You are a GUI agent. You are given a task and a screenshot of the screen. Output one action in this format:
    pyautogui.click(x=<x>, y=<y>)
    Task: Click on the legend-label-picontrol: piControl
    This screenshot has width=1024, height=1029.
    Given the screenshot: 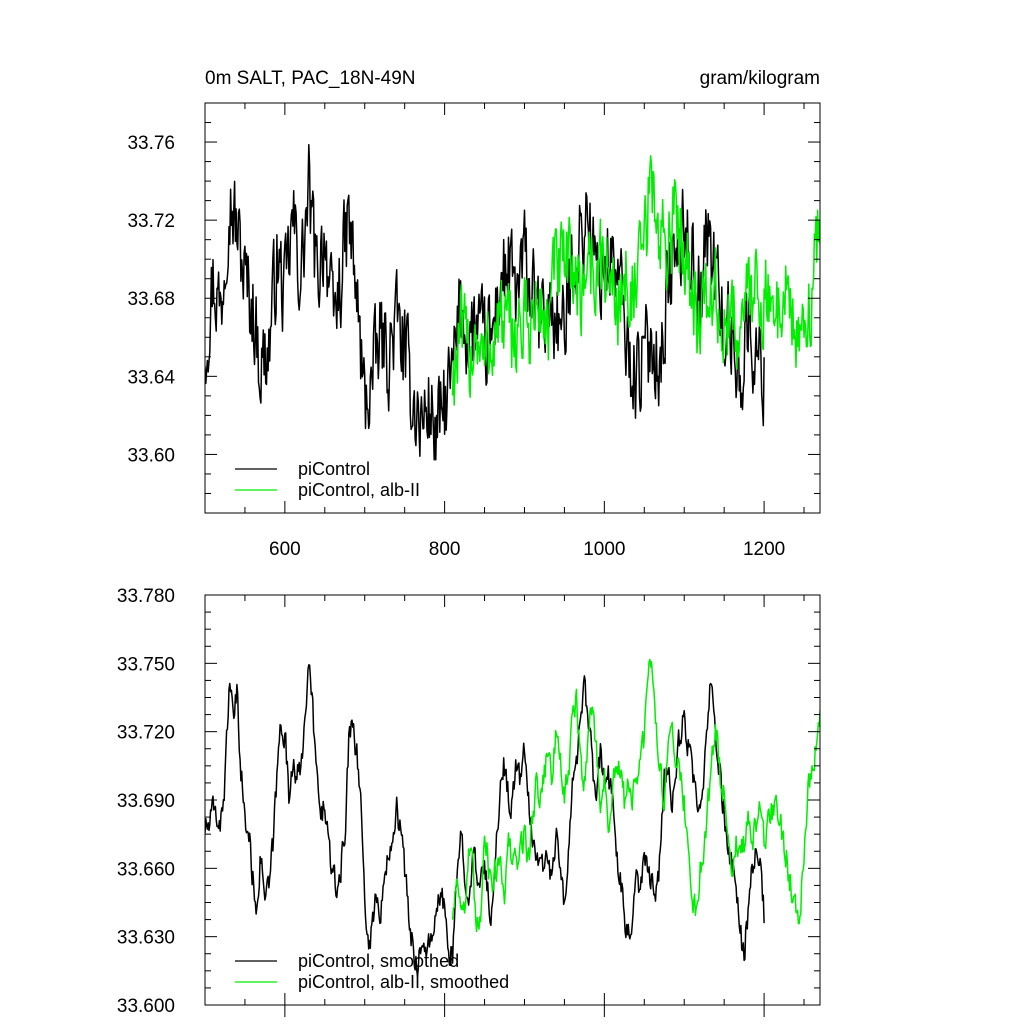 What is the action you would take?
    pyautogui.click(x=334, y=469)
    